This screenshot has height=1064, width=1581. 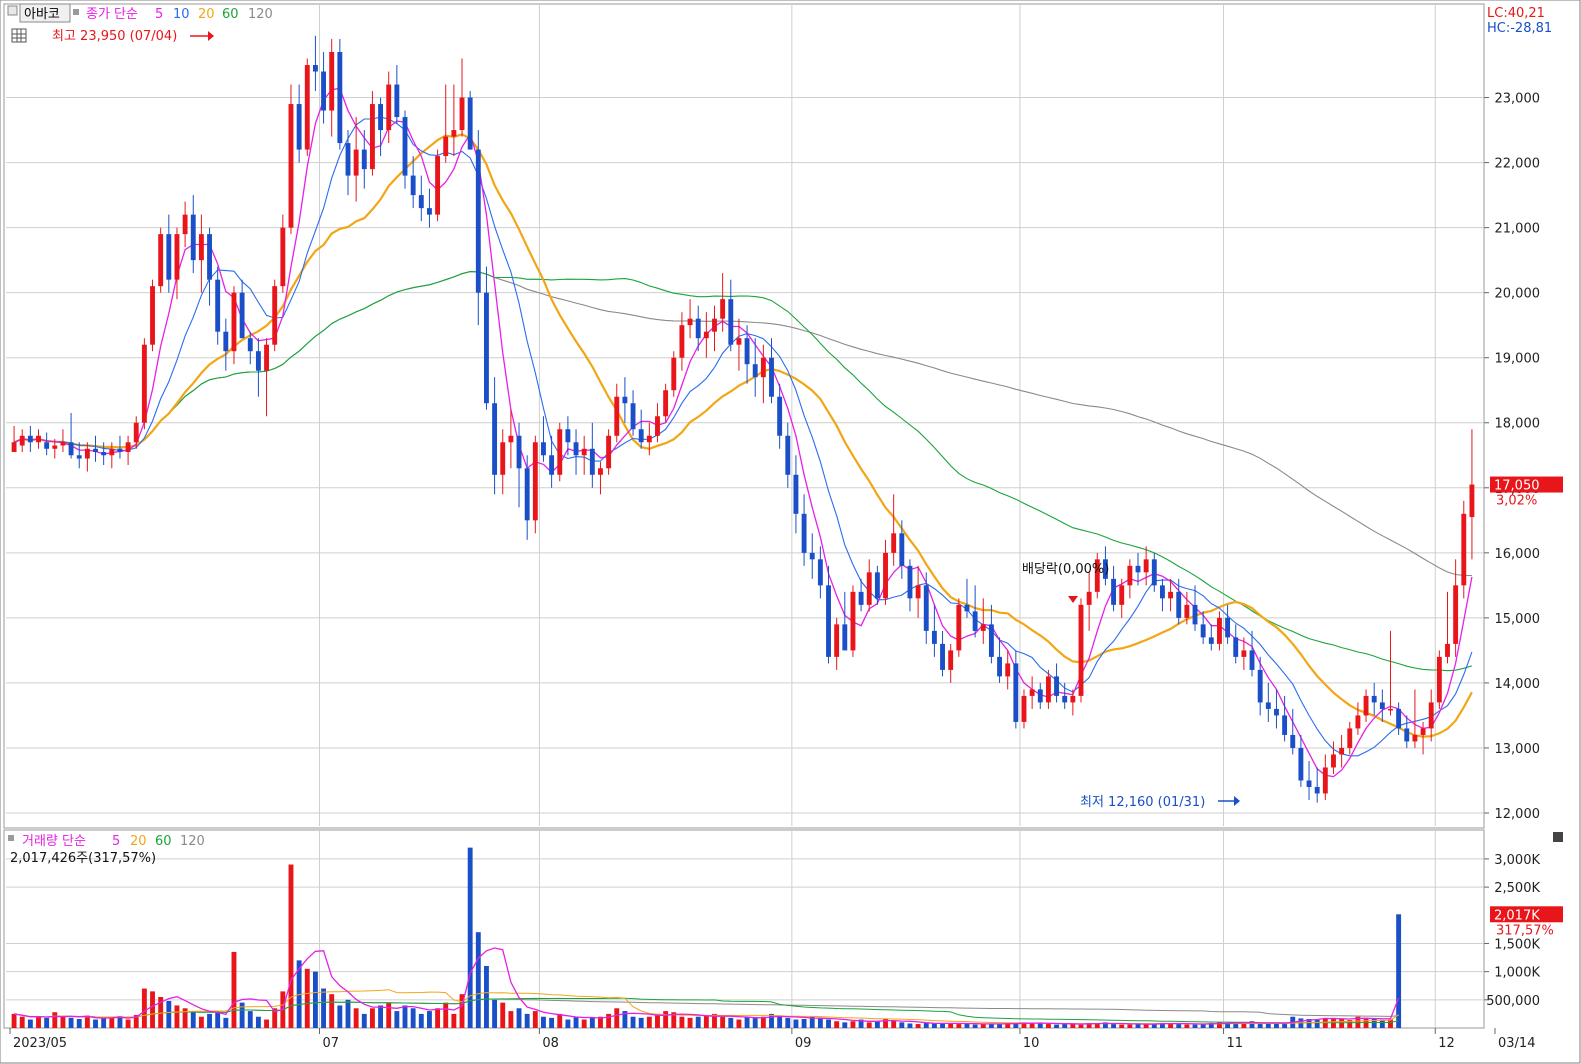 I want to click on current-price-badge, so click(x=1526, y=484).